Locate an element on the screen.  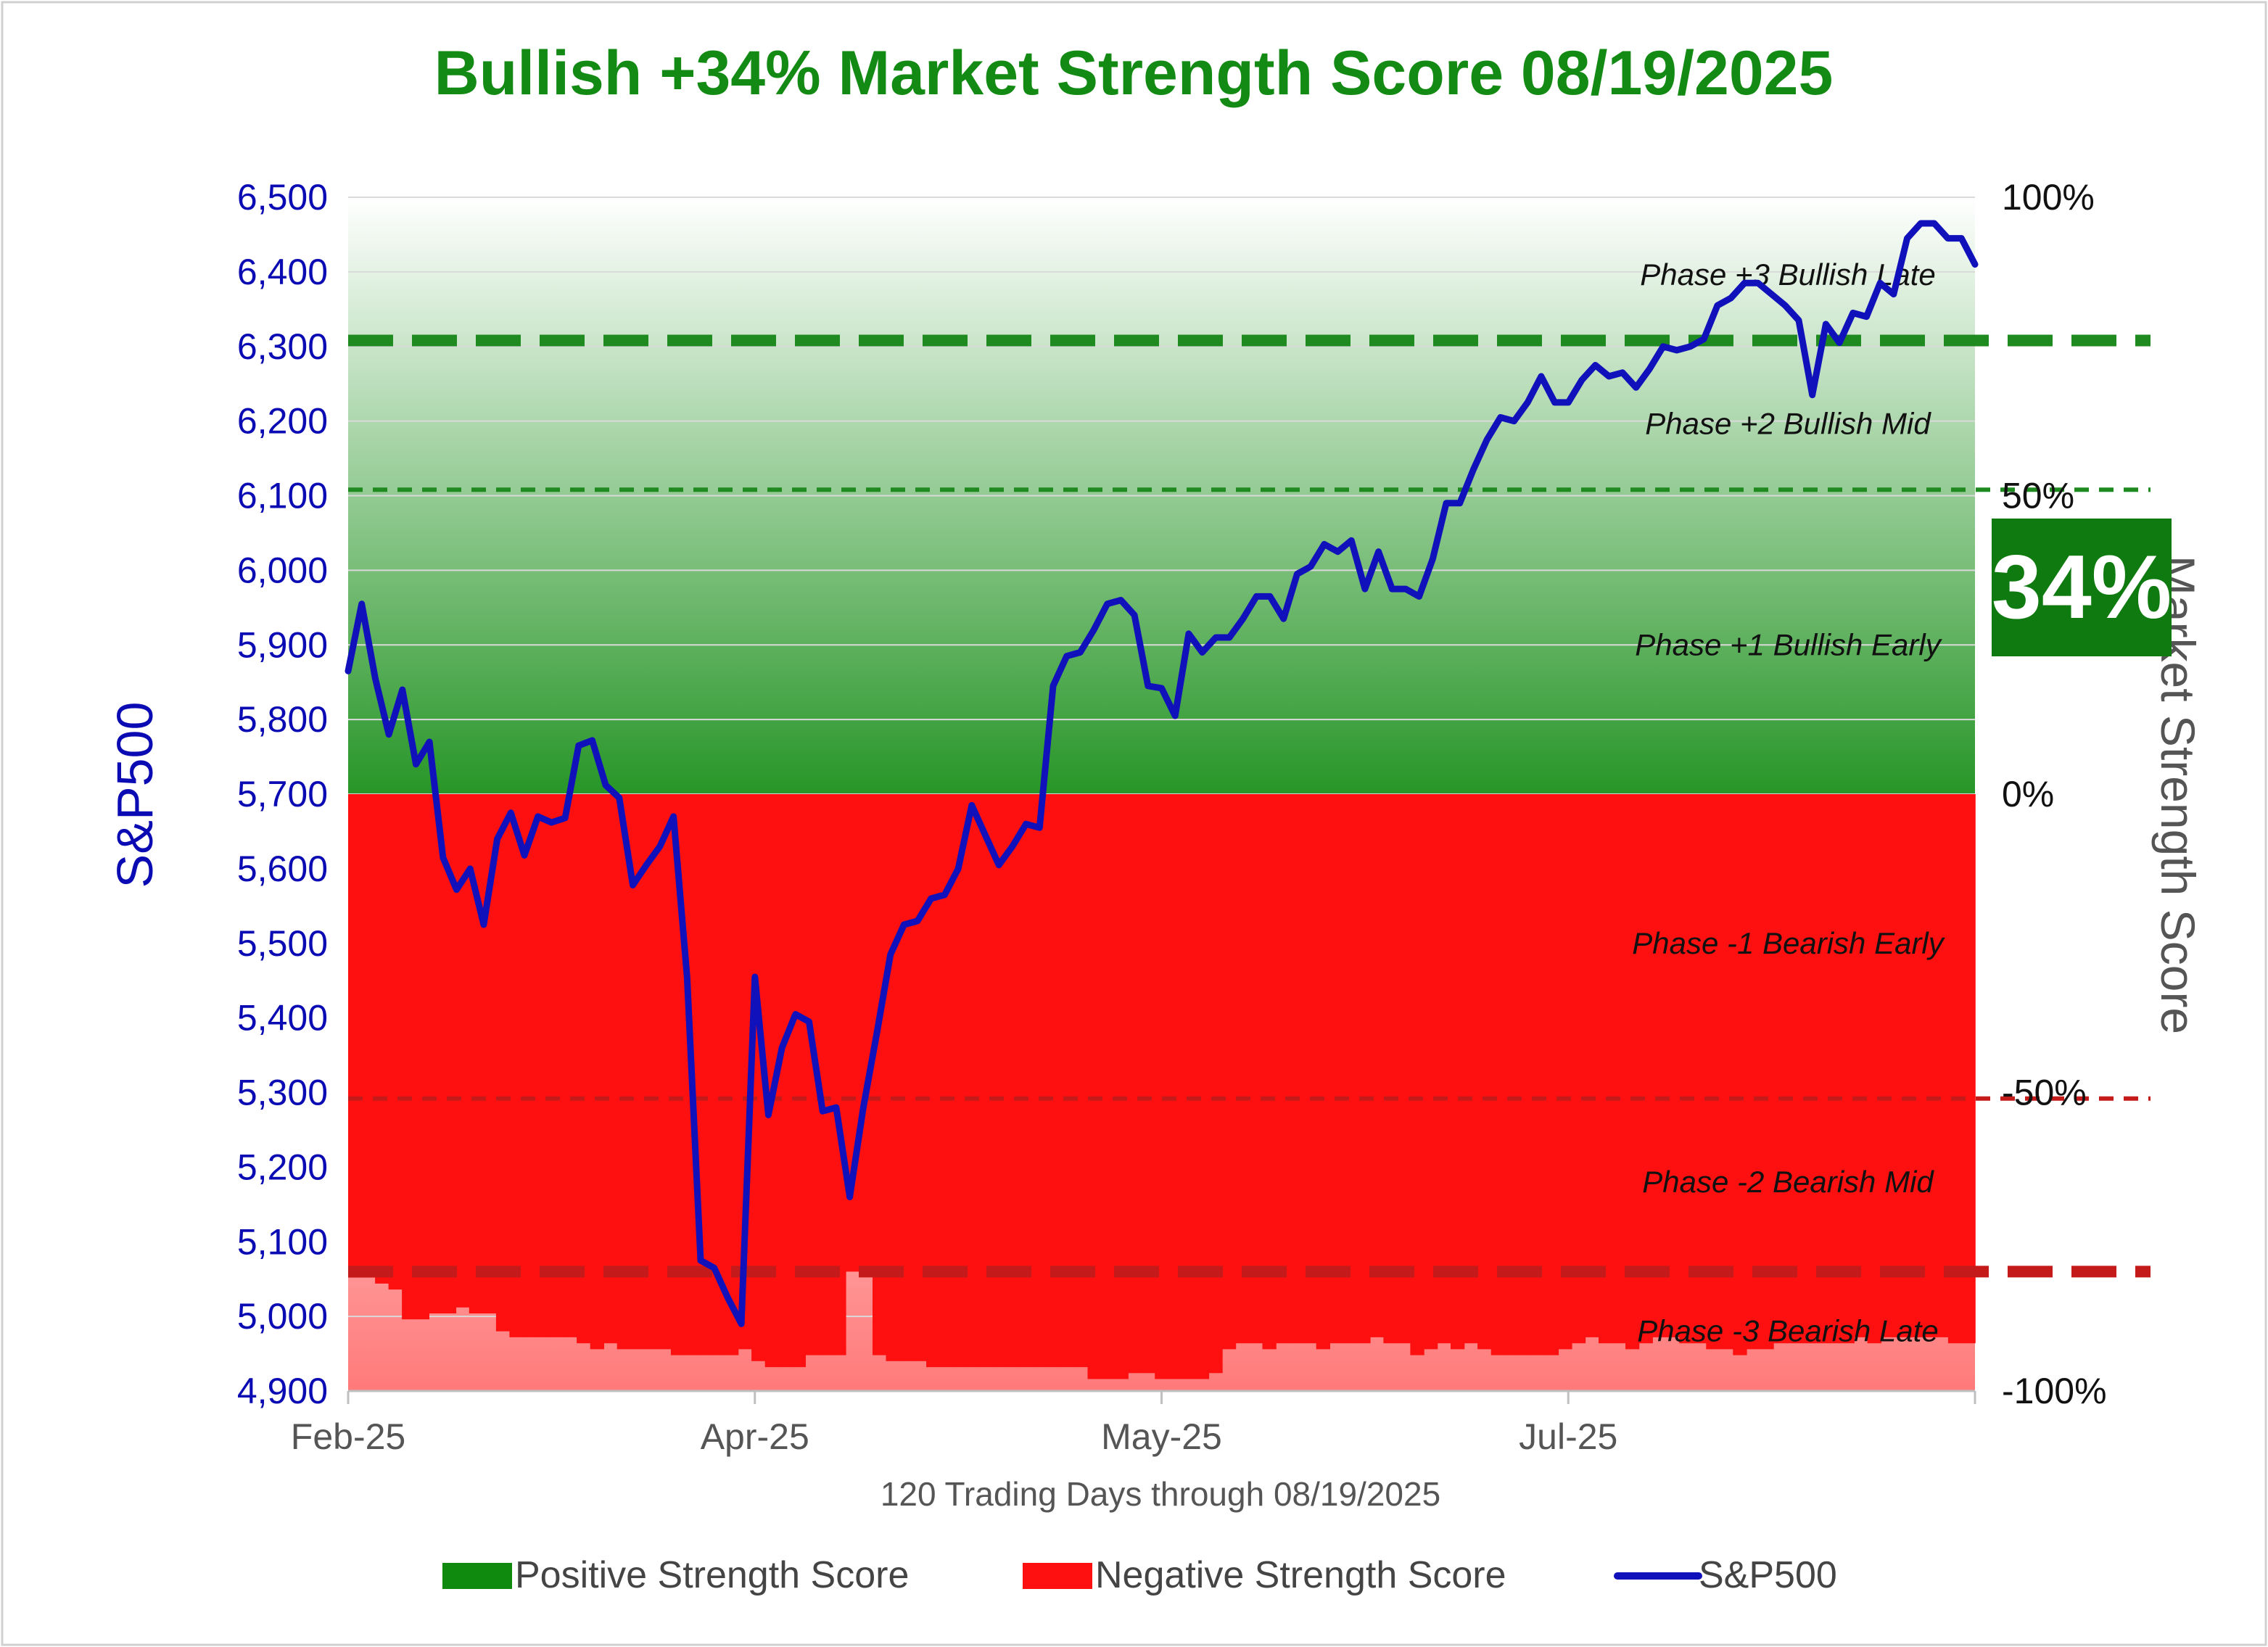
phase-label: Phase -1 Bearish Early is located at coordinates (1789, 943).